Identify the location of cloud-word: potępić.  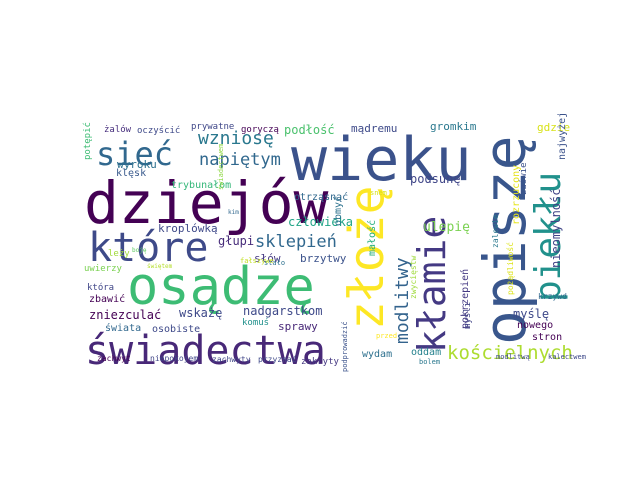
(87, 141).